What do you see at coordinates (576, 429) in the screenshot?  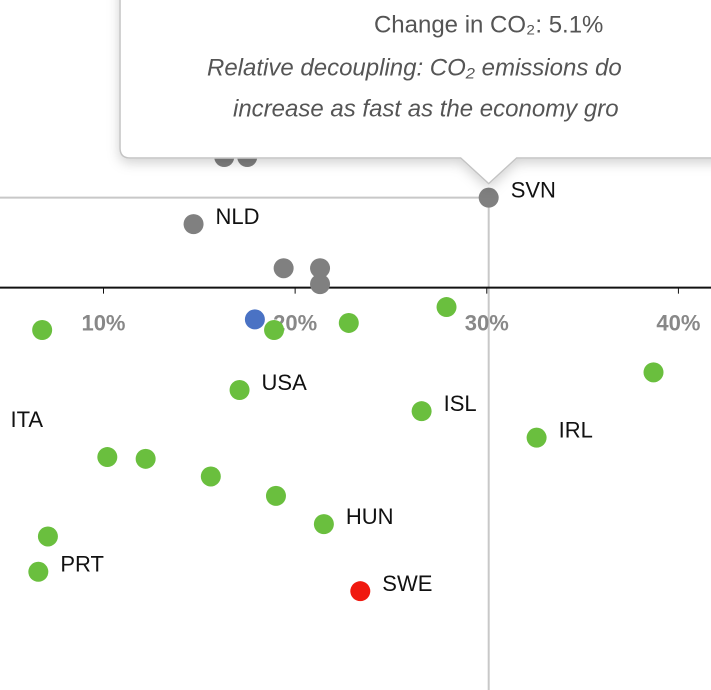 I see `point-label: IRL` at bounding box center [576, 429].